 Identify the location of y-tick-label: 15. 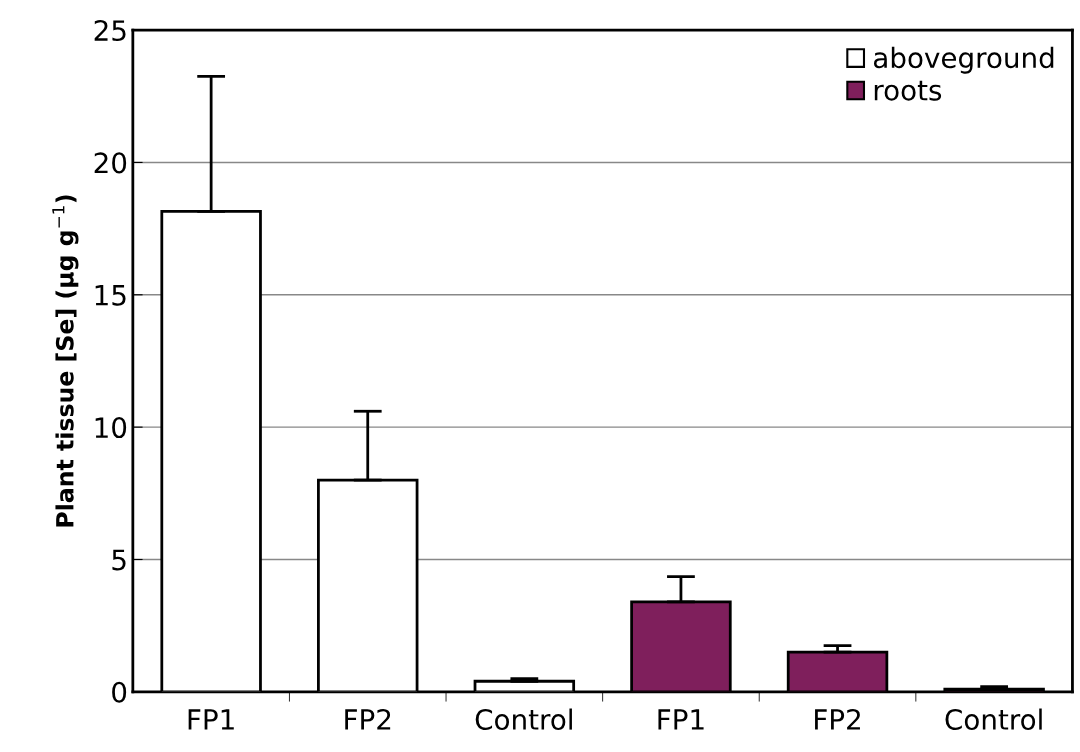
(110, 295).